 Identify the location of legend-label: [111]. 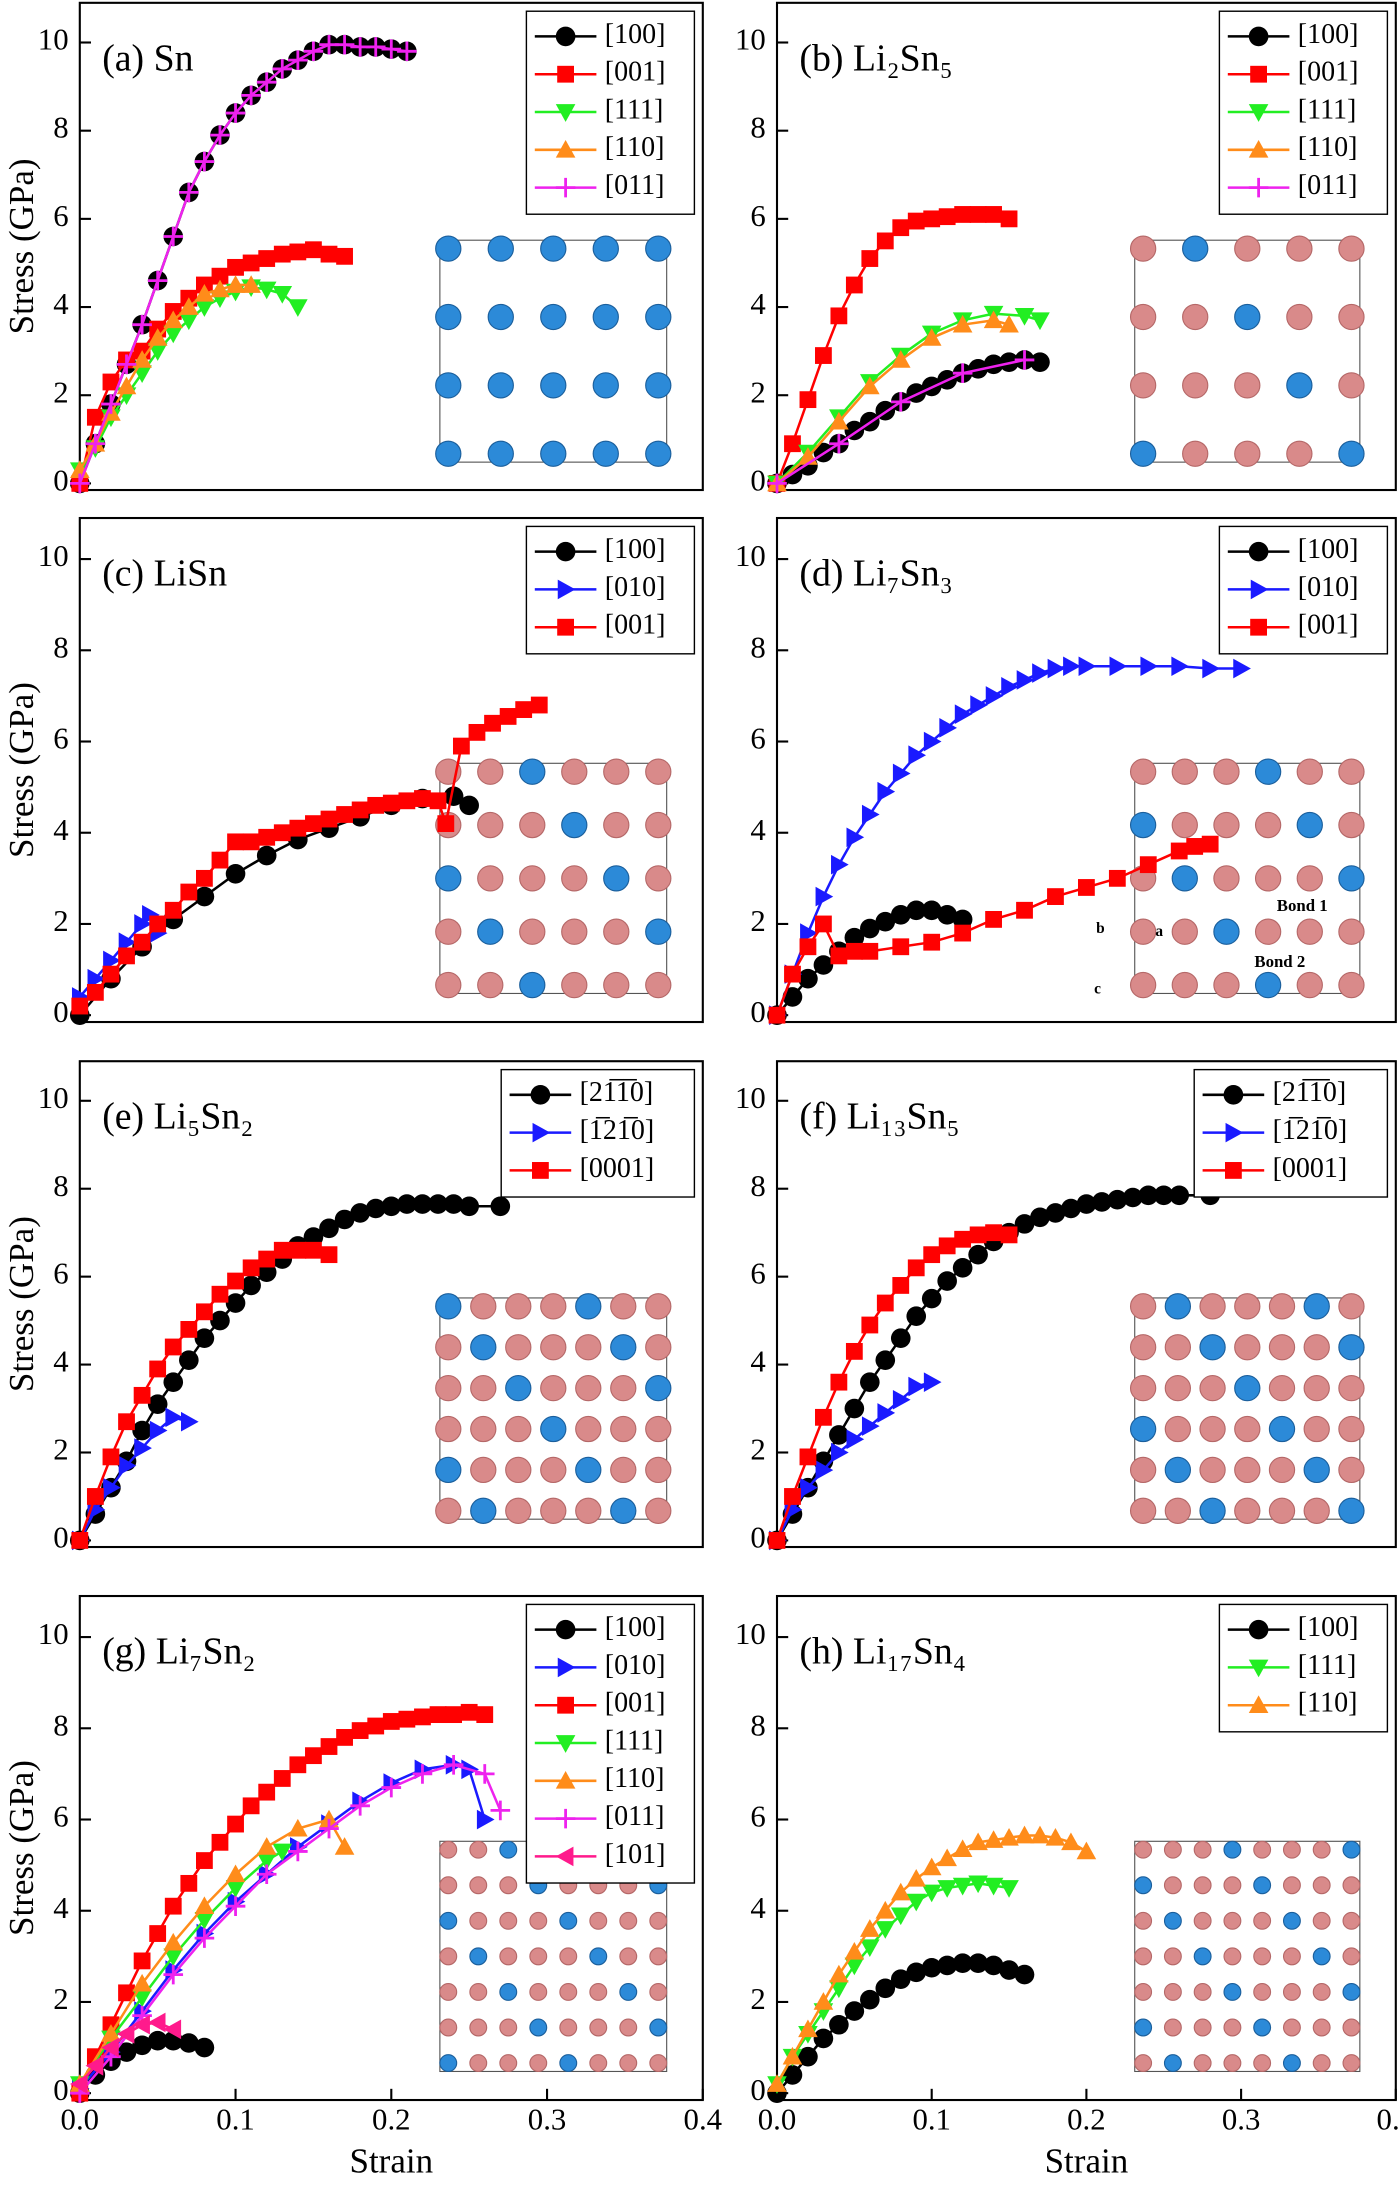
(1327, 109).